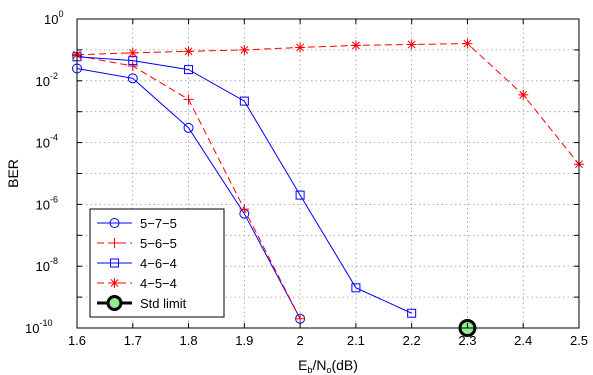  What do you see at coordinates (133, 340) in the screenshot?
I see `x-tick-label: 1.7` at bounding box center [133, 340].